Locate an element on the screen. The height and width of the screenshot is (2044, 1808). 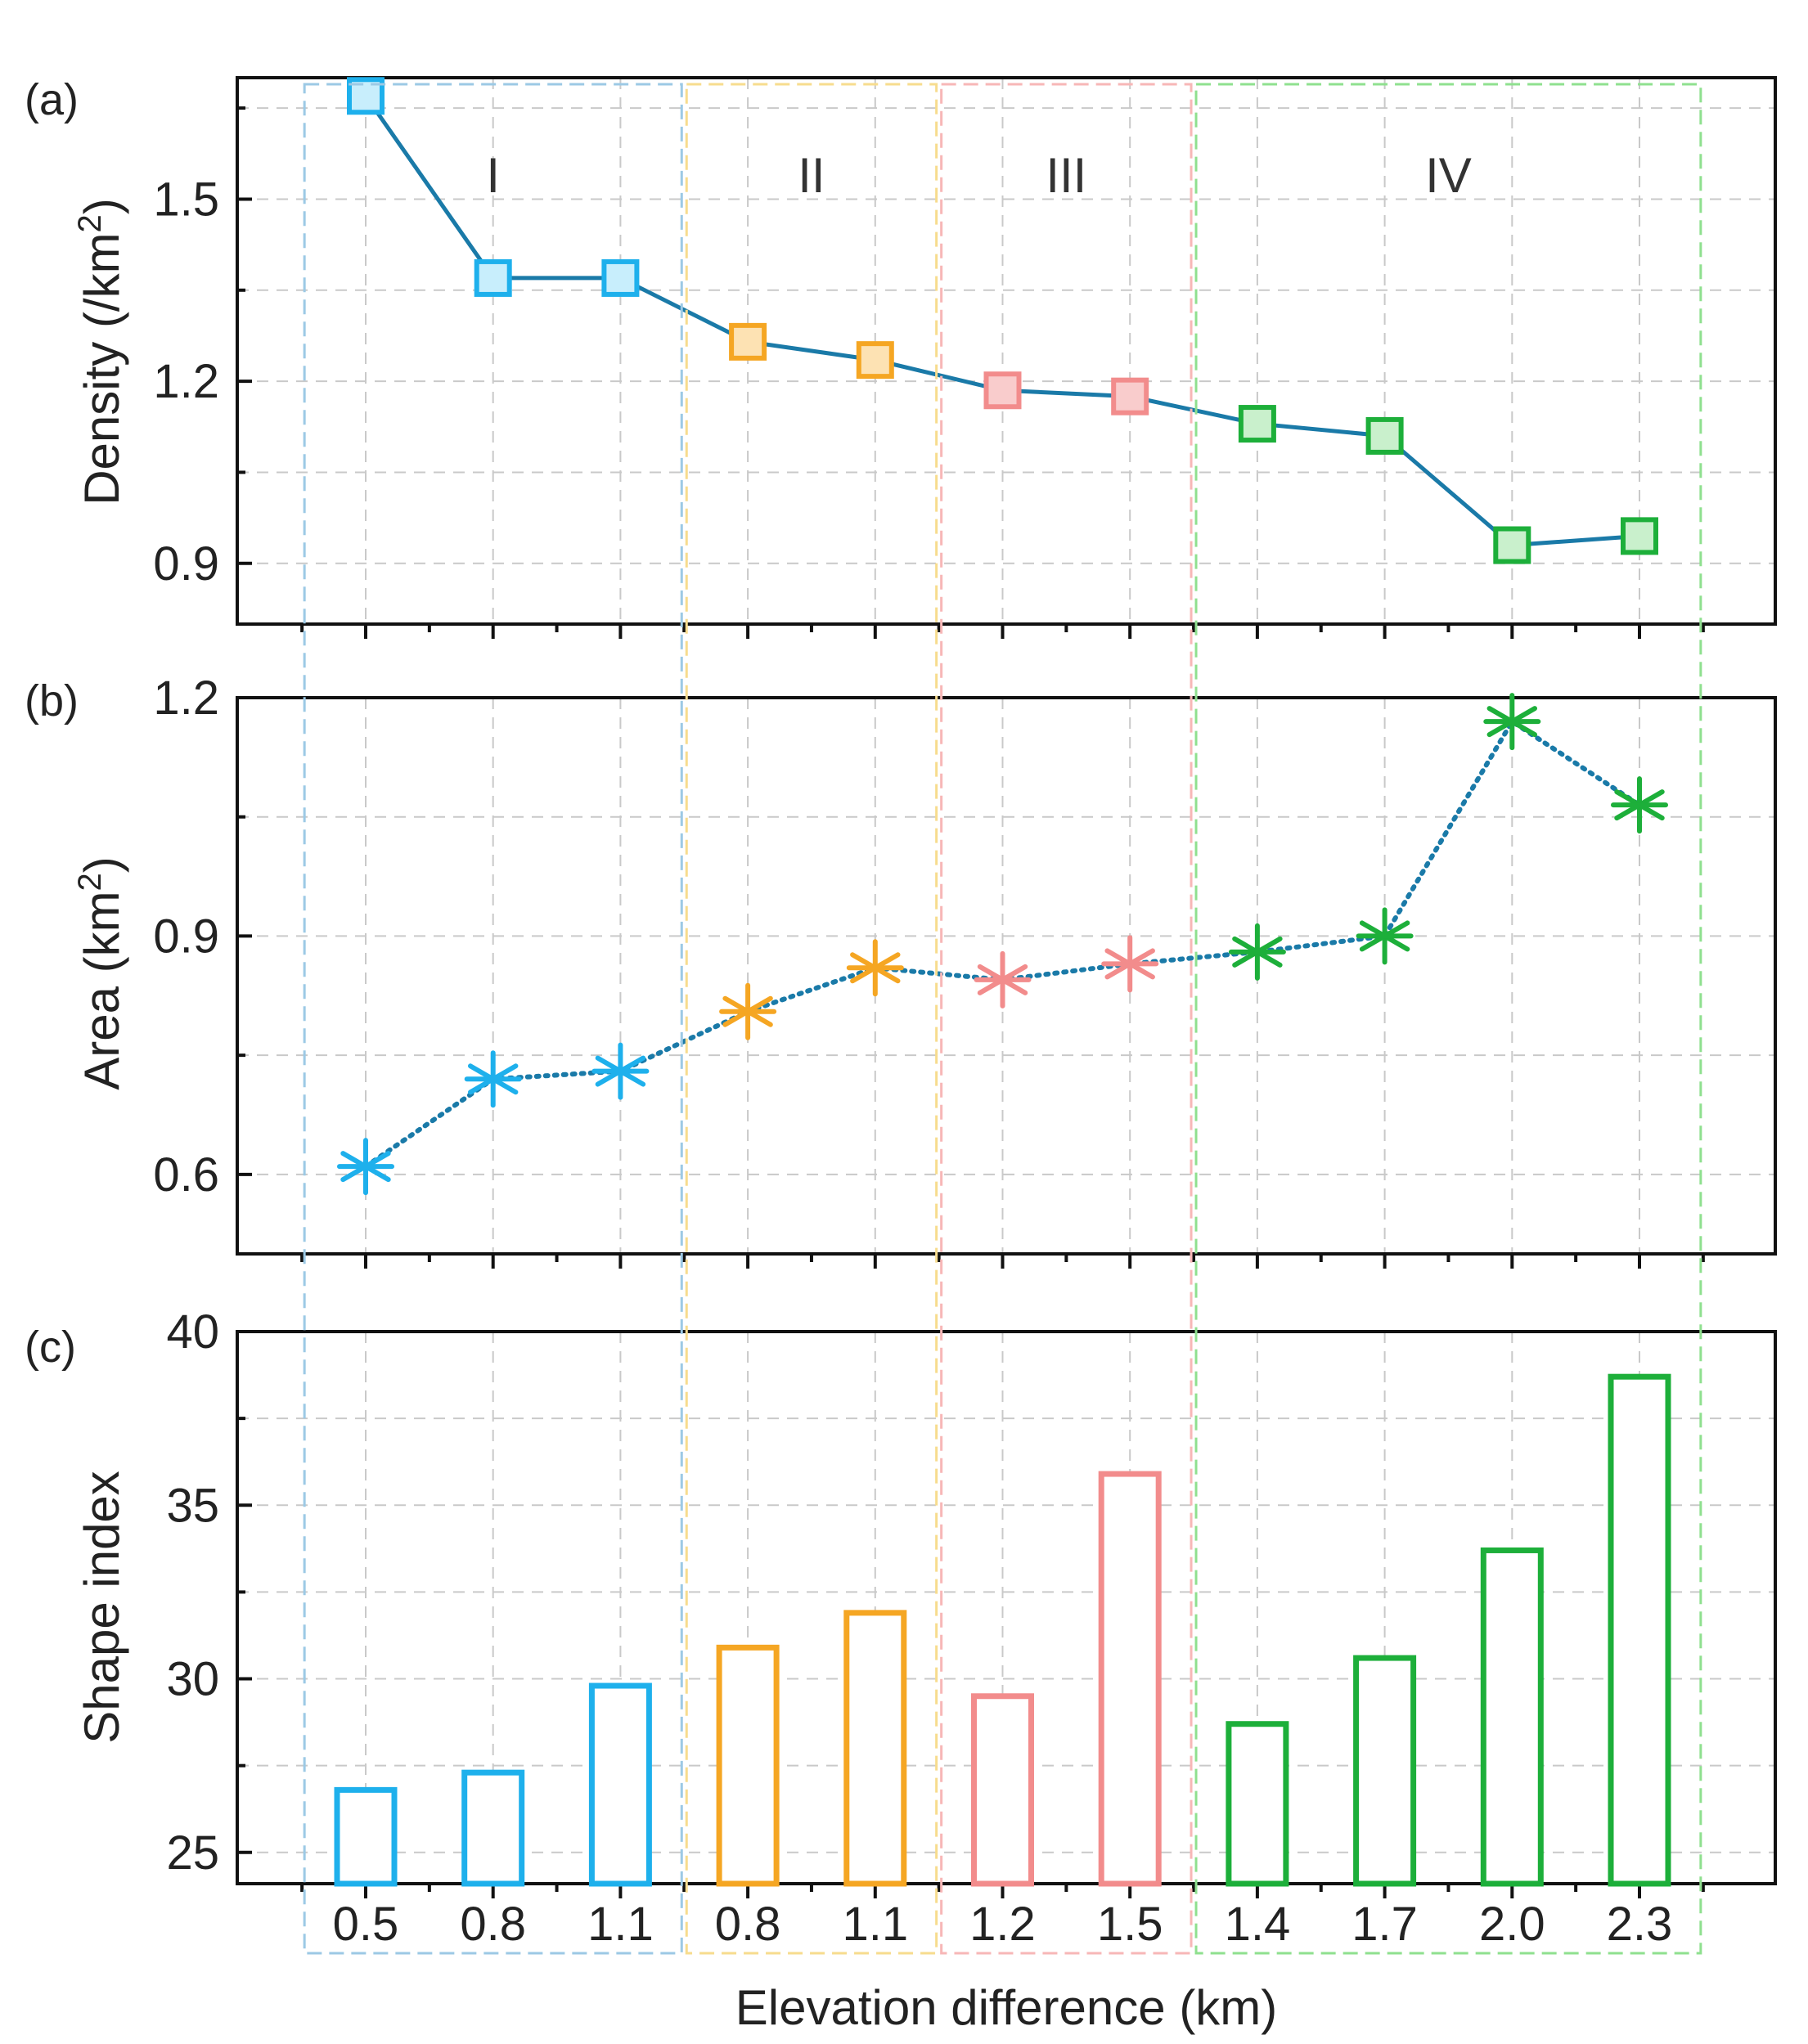
y-tick-label: 1.5 is located at coordinates (186, 199).